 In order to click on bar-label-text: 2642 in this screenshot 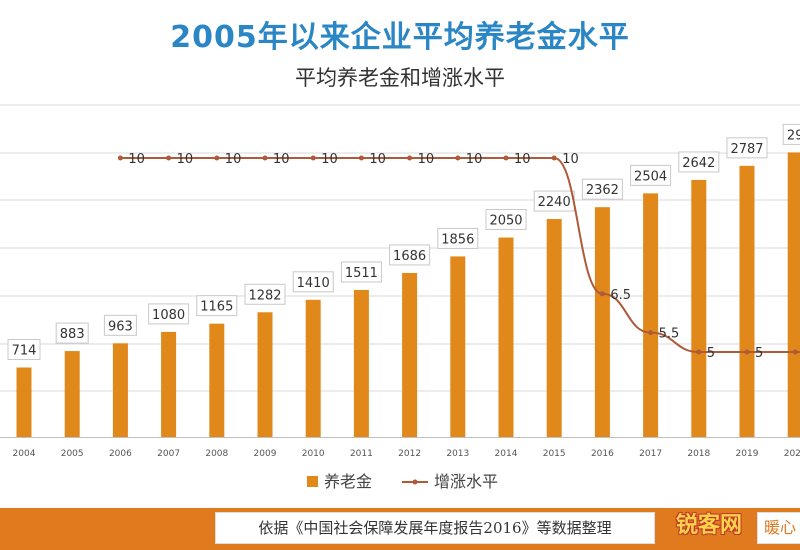, I will do `click(698, 163)`.